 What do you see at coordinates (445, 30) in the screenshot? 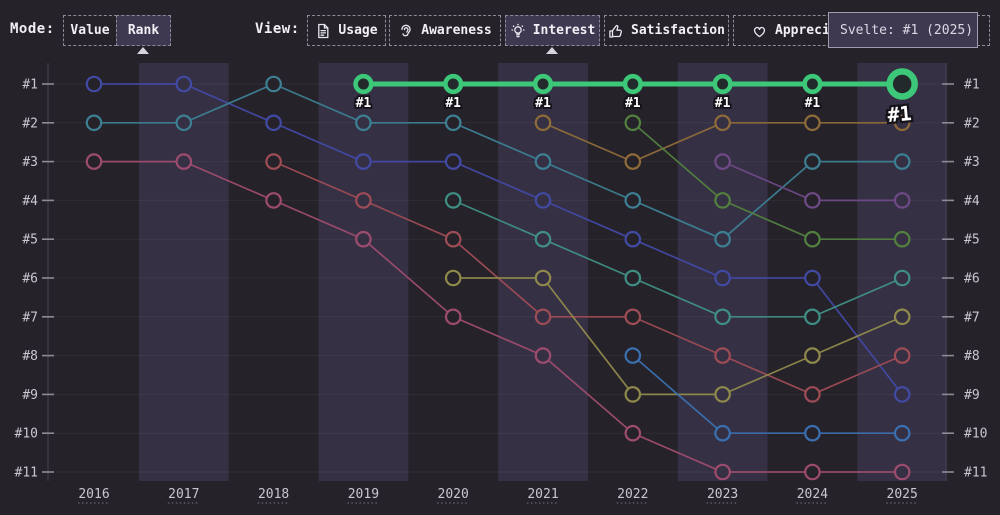
I see `view-button-awareness: Awareness` at bounding box center [445, 30].